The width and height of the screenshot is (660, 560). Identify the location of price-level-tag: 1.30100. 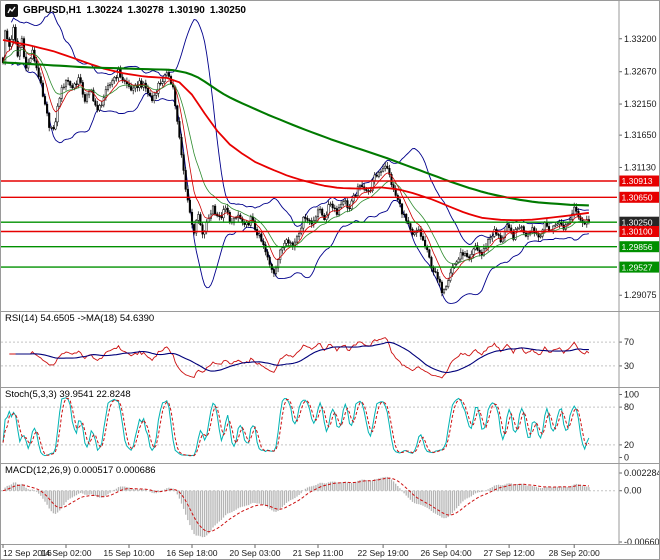
(639, 231).